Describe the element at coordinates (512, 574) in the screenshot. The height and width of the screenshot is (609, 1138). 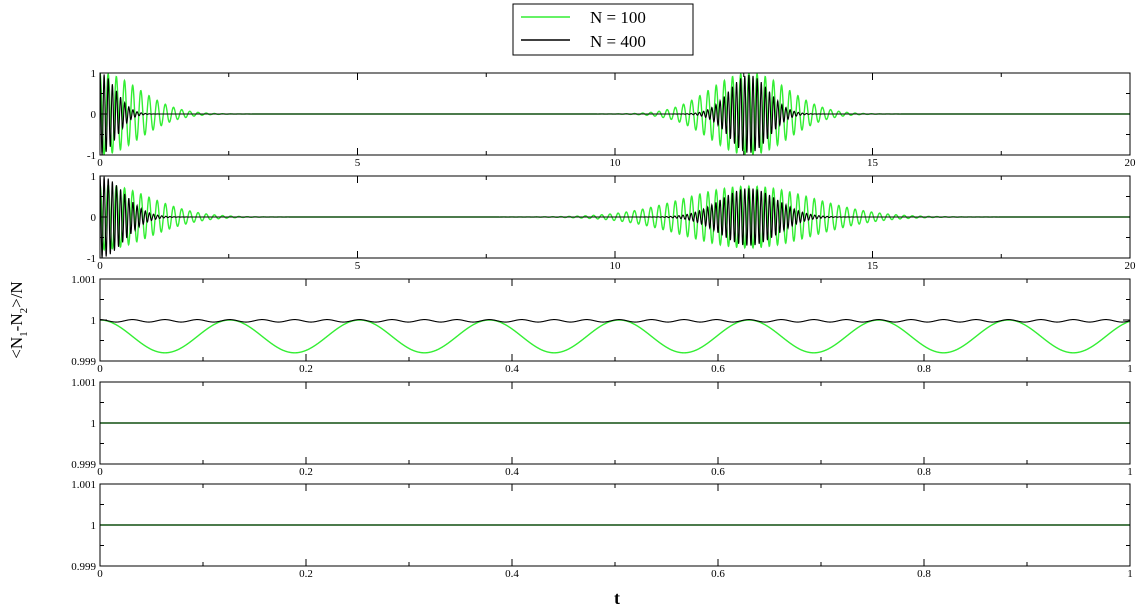
I see `panel-5-xtick-label: 0.4` at that location.